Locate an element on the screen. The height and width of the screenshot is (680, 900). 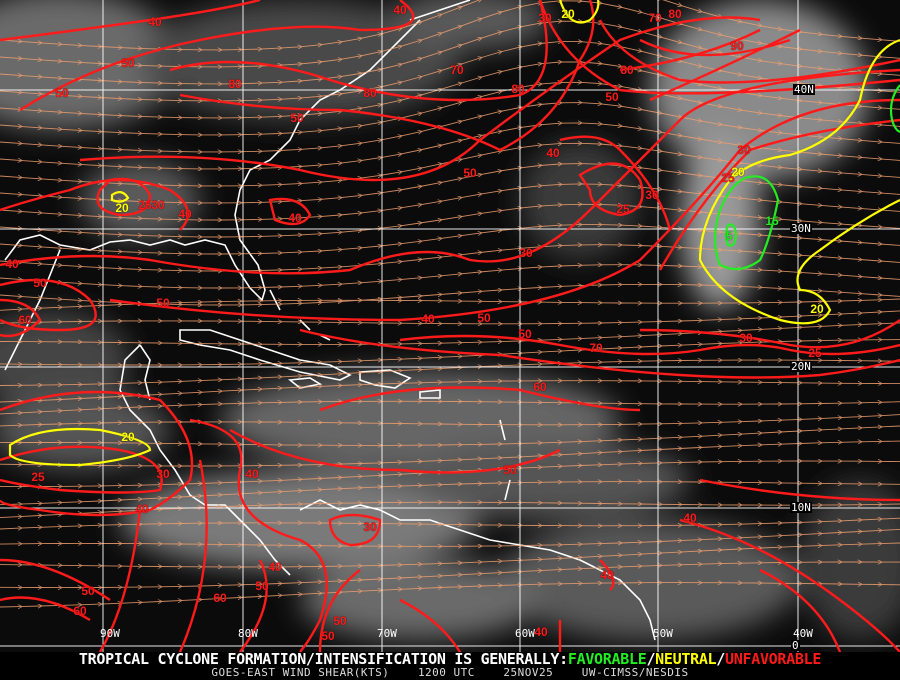
product-time: 1200 UTC is located at coordinates (446, 672).